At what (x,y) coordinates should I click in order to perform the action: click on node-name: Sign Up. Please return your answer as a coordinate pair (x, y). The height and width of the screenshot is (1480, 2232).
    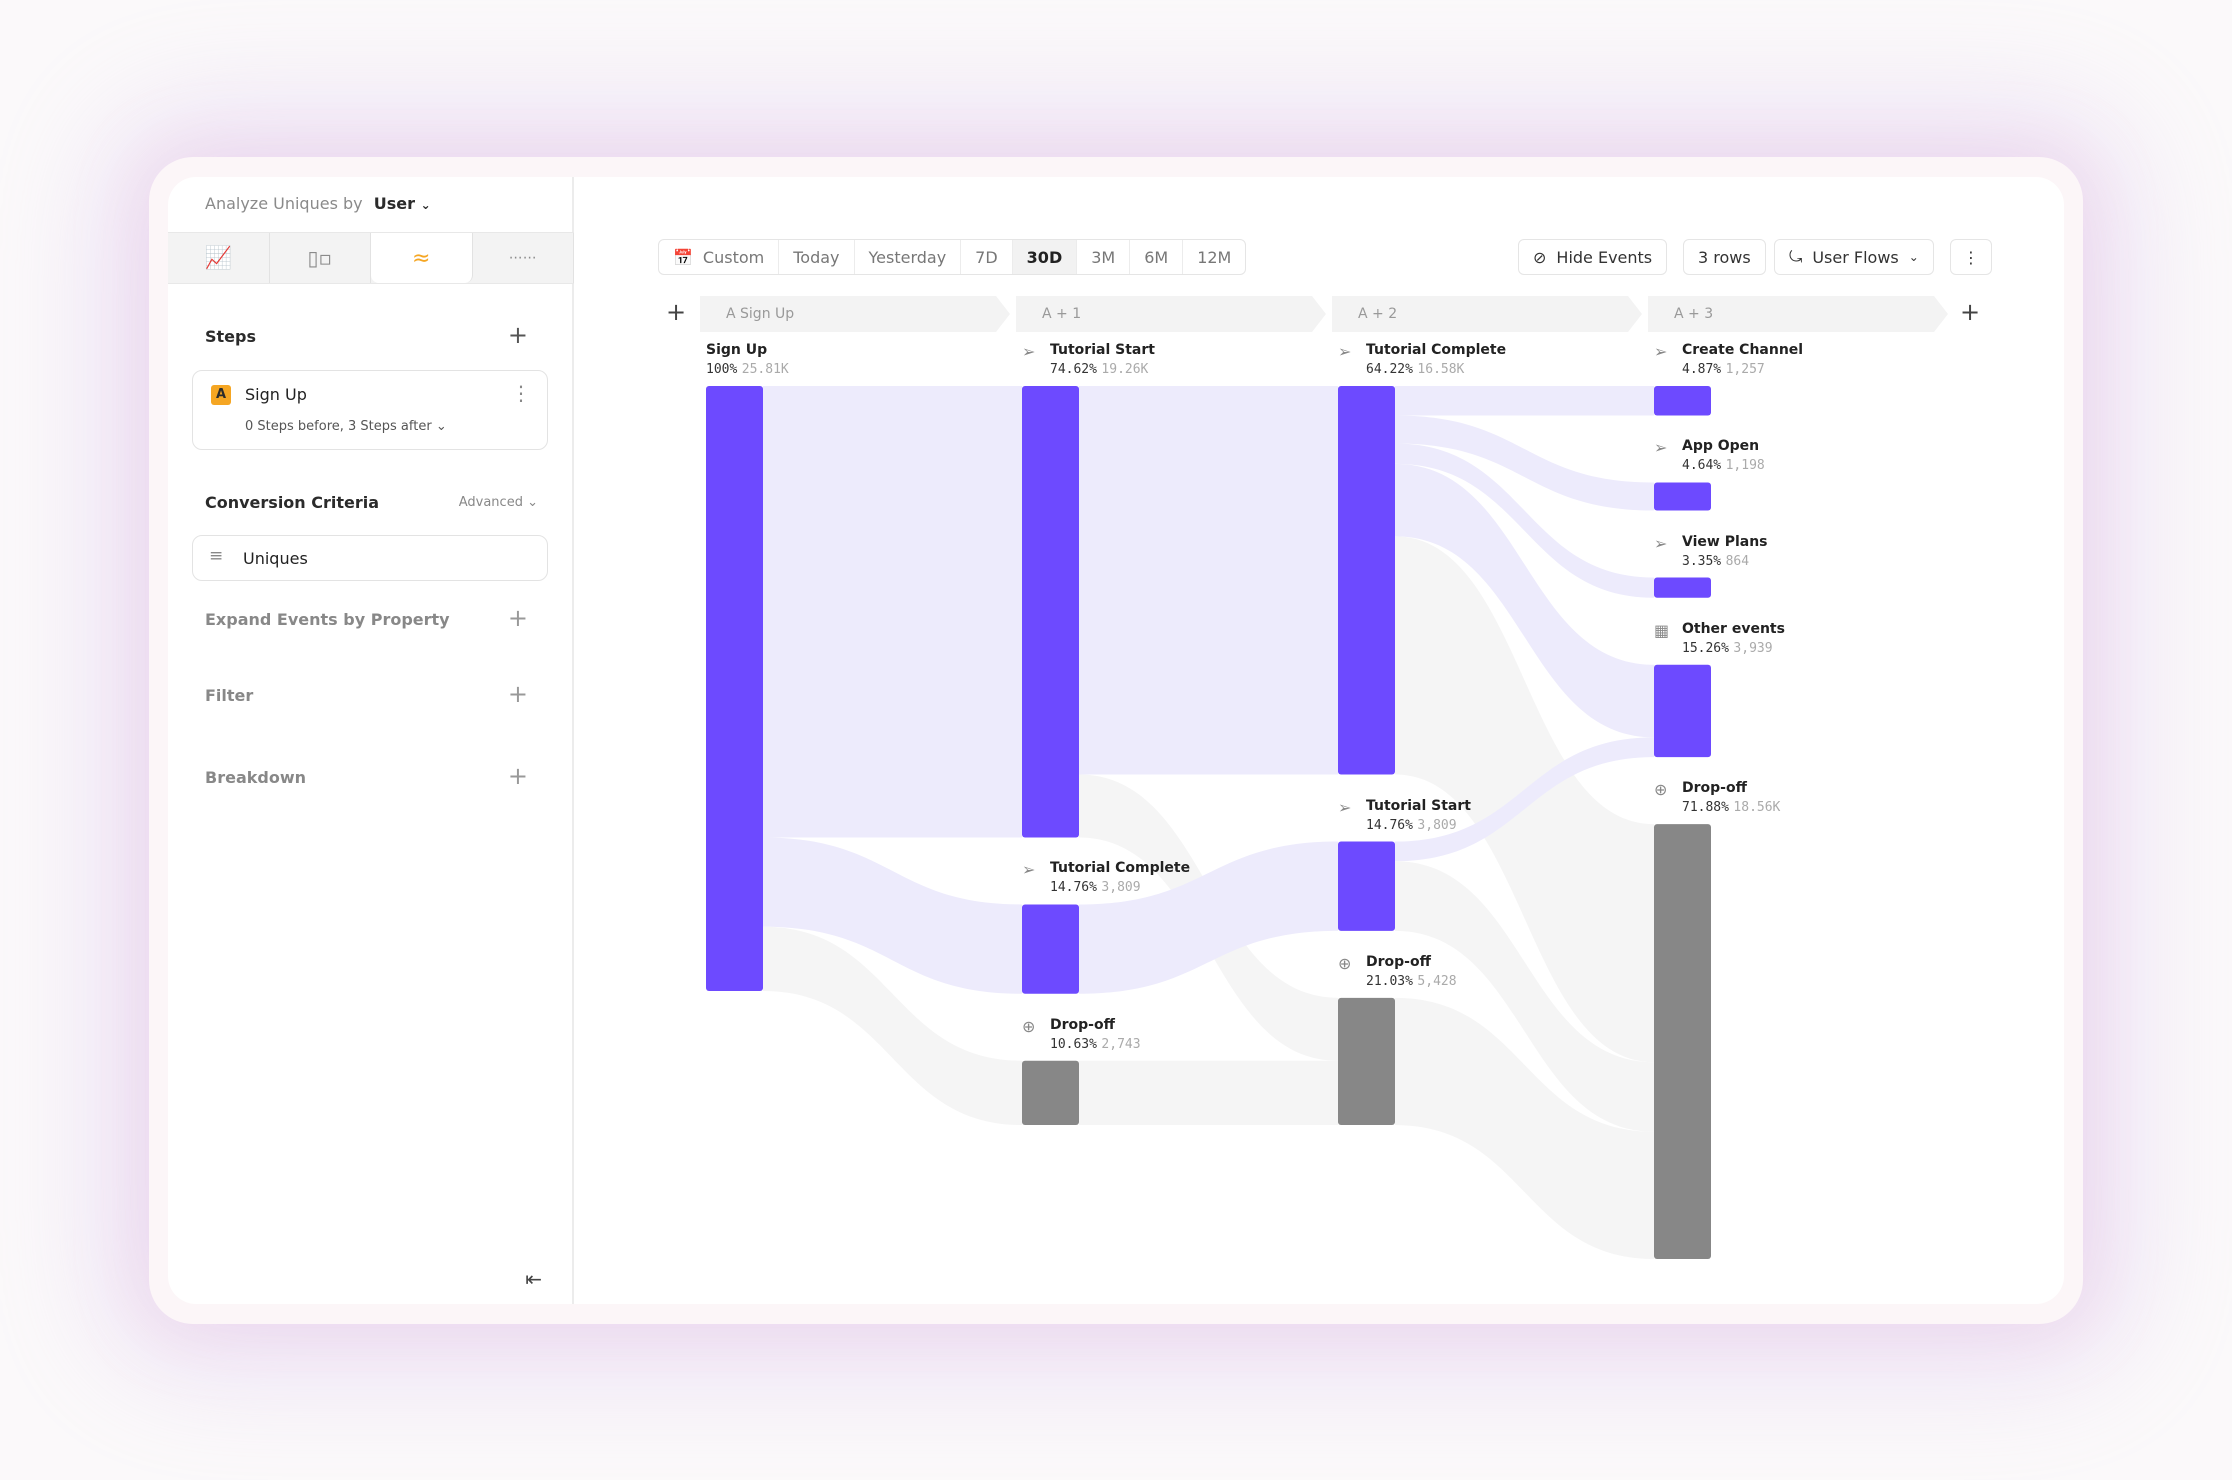
    Looking at the image, I should click on (737, 350).